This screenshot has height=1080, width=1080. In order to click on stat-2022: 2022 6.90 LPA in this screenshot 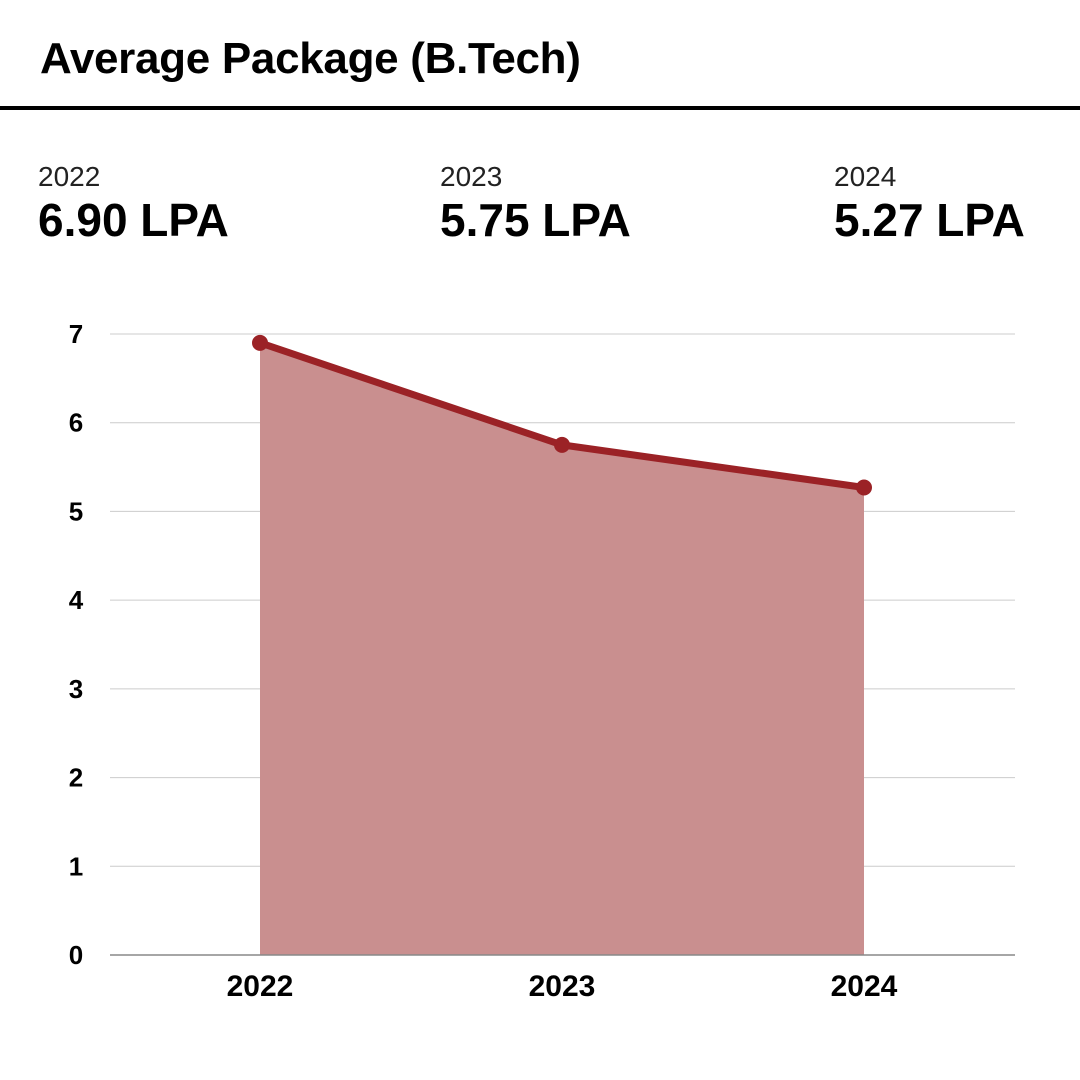, I will do `click(133, 203)`.